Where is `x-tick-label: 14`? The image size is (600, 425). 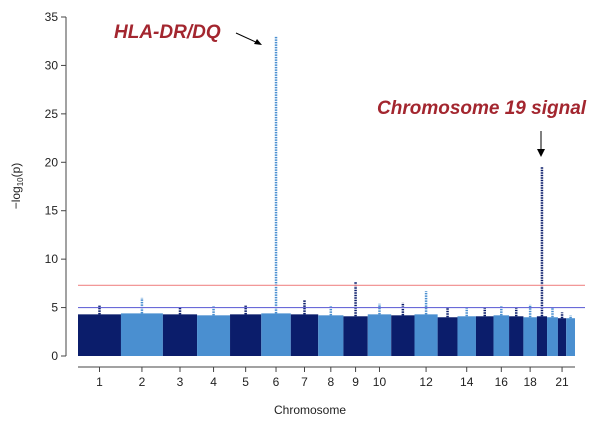 x-tick-label: 14 is located at coordinates (467, 382).